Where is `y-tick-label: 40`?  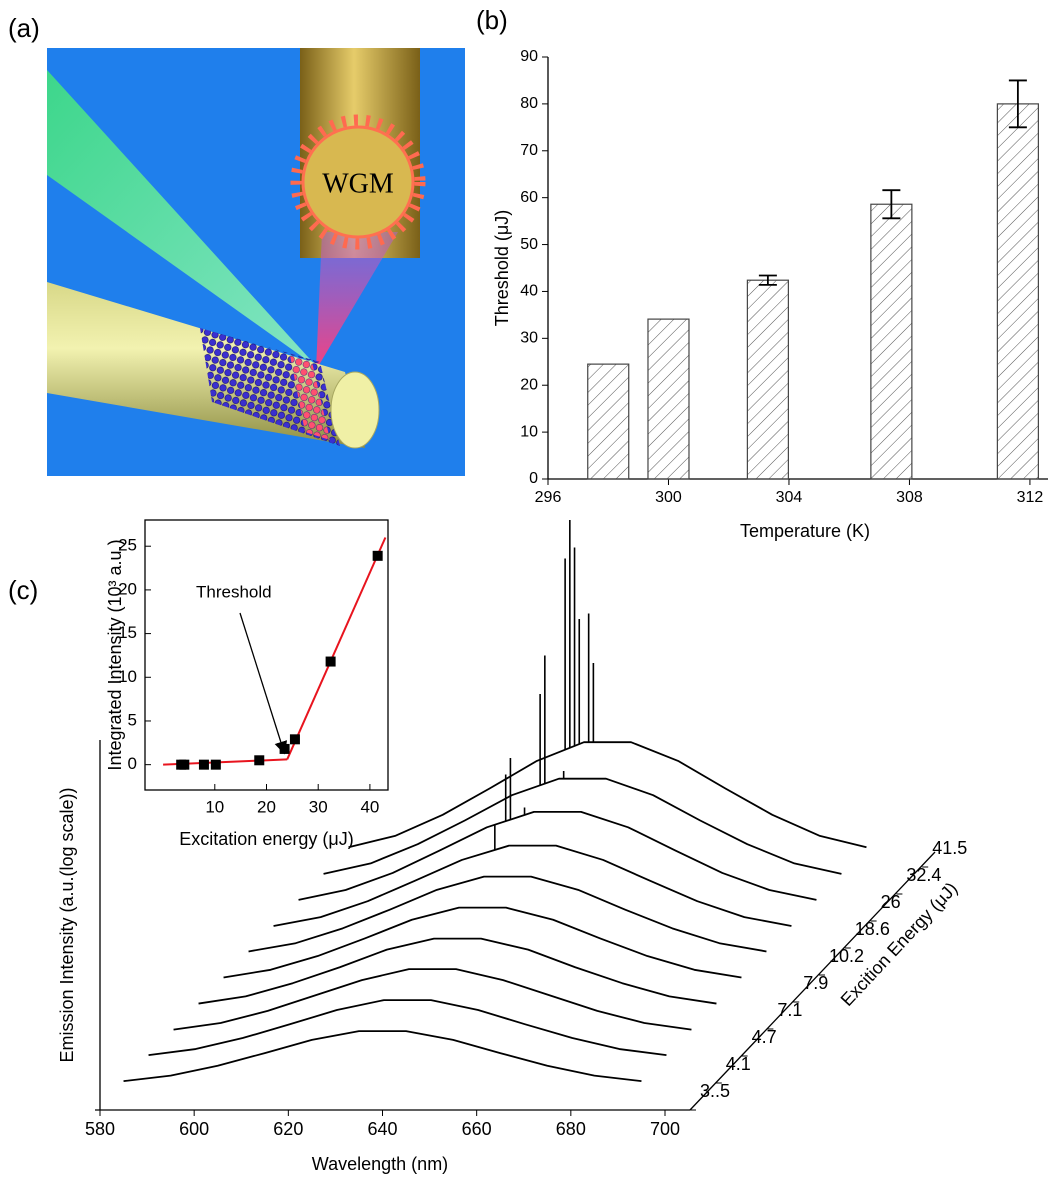 y-tick-label: 40 is located at coordinates (529, 291).